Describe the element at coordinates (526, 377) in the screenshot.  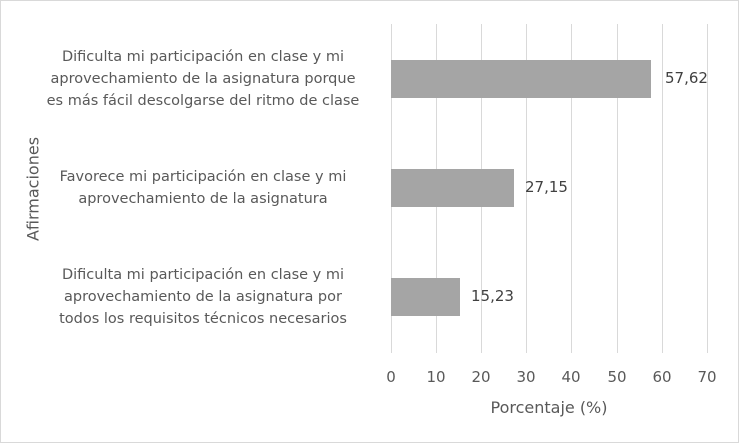
I see `x-tick: 30` at that location.